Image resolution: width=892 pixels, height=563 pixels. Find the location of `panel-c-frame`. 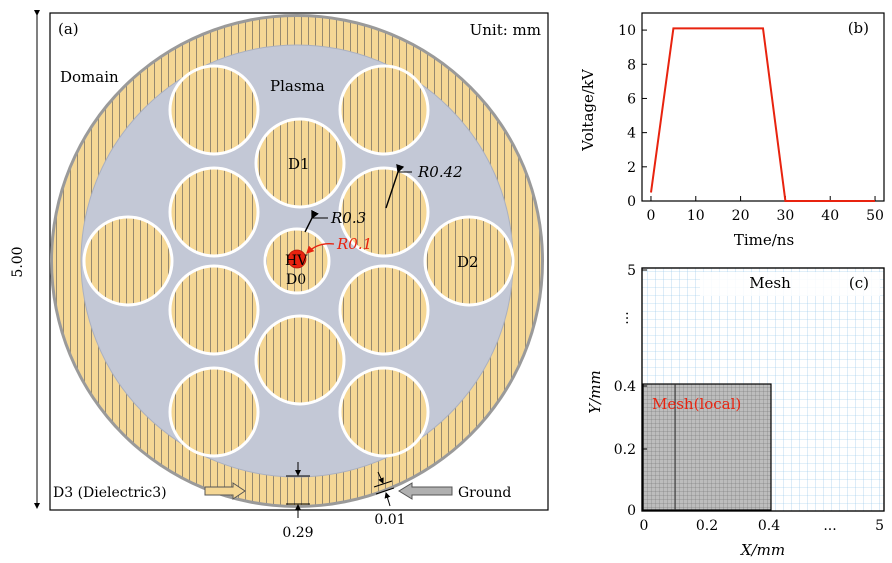

panel-c-frame is located at coordinates (763, 389).